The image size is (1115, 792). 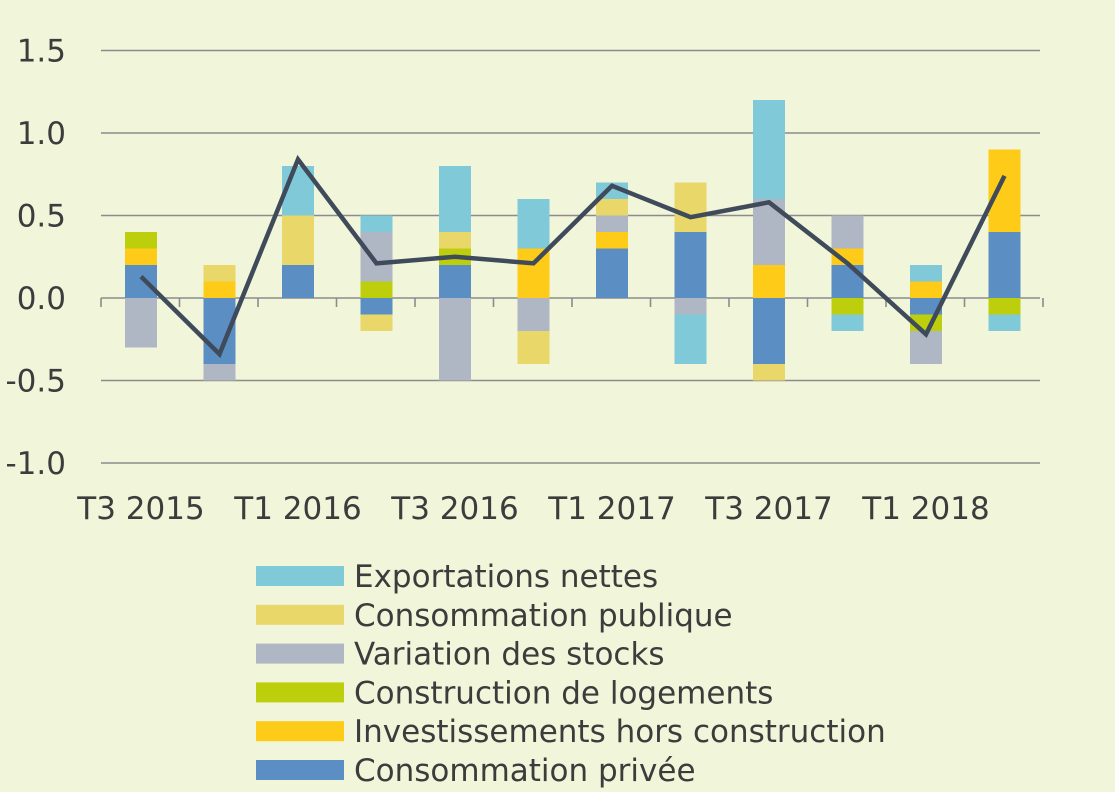 What do you see at coordinates (41, 134) in the screenshot?
I see `y-tick-label: 1.0` at bounding box center [41, 134].